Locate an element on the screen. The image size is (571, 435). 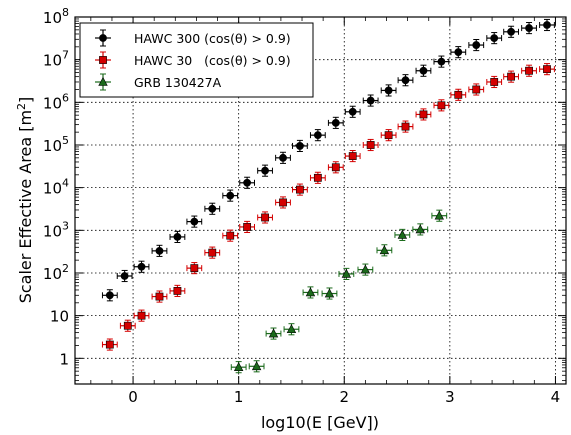
x-axis-title: log10(E [GeV]) is located at coordinates (320, 422).